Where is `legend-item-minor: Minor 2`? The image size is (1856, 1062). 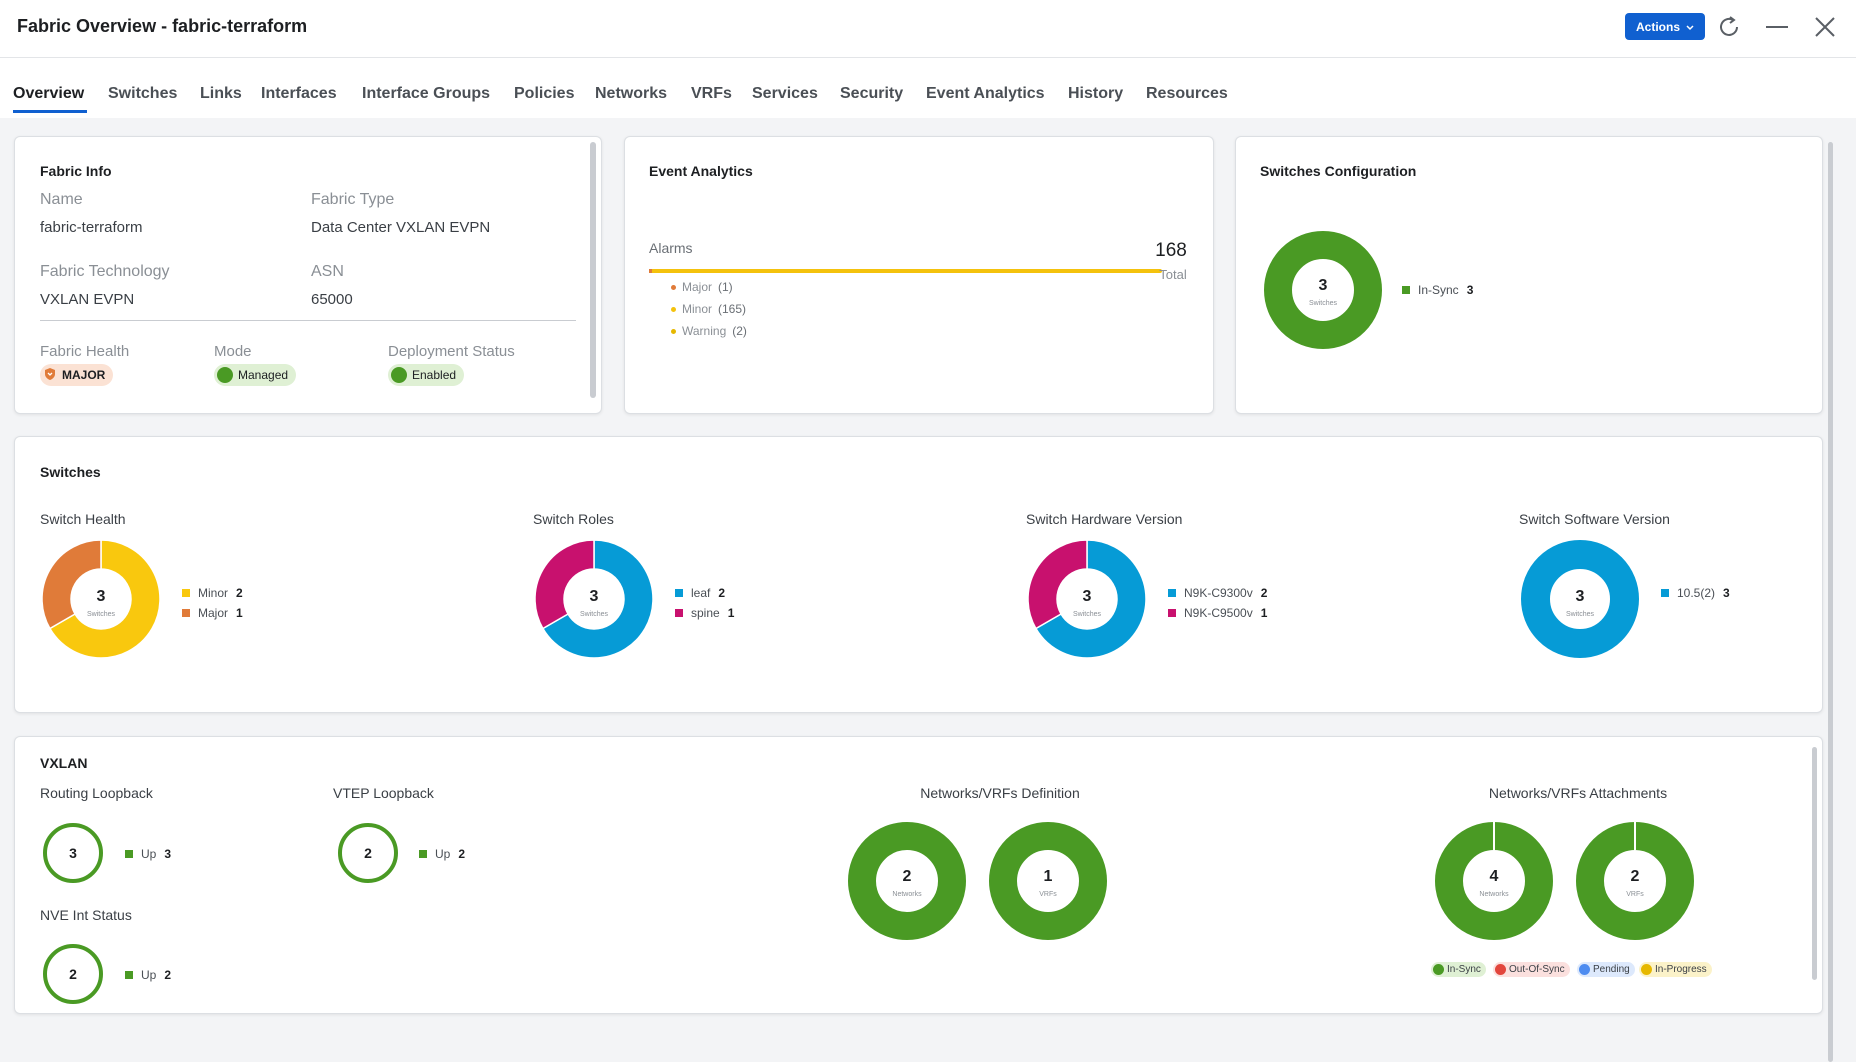
legend-item-minor: Minor 2 is located at coordinates (212, 593).